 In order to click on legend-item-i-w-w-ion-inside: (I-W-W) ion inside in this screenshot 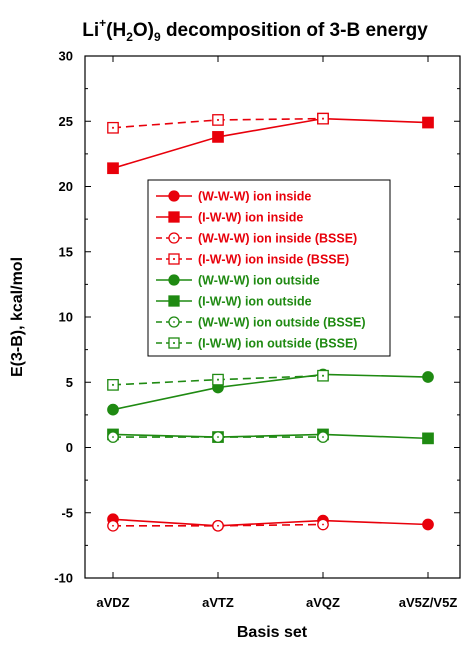, I will do `click(229, 218)`.